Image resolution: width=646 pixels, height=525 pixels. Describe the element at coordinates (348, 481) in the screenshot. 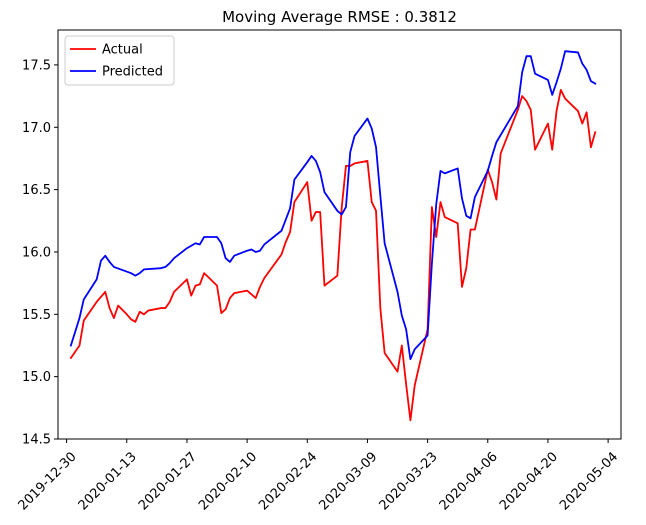

I see `x-tick-label: 2020-03-09` at that location.